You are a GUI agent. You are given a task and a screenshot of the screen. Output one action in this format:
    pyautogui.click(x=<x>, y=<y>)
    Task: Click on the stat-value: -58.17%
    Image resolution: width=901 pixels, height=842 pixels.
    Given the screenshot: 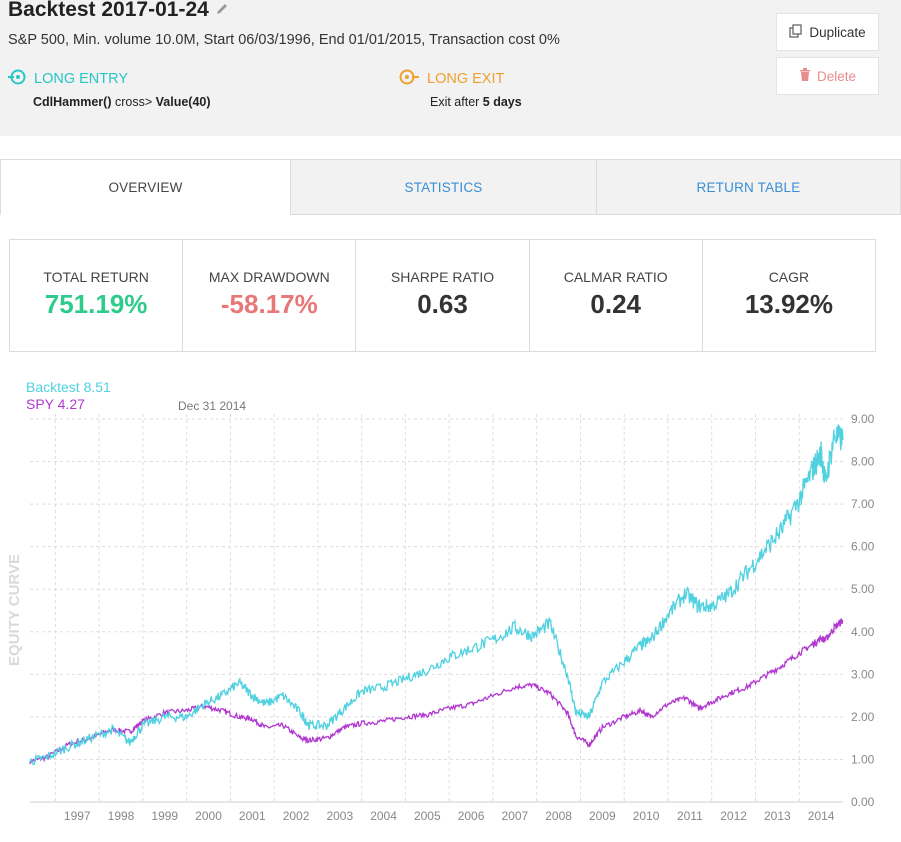 What is the action you would take?
    pyautogui.click(x=269, y=304)
    